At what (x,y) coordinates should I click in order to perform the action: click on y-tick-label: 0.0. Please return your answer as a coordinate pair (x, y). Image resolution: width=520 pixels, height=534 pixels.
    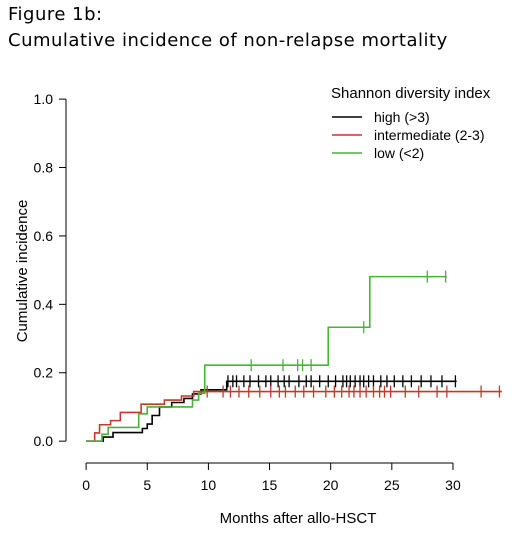
    Looking at the image, I should click on (44, 441).